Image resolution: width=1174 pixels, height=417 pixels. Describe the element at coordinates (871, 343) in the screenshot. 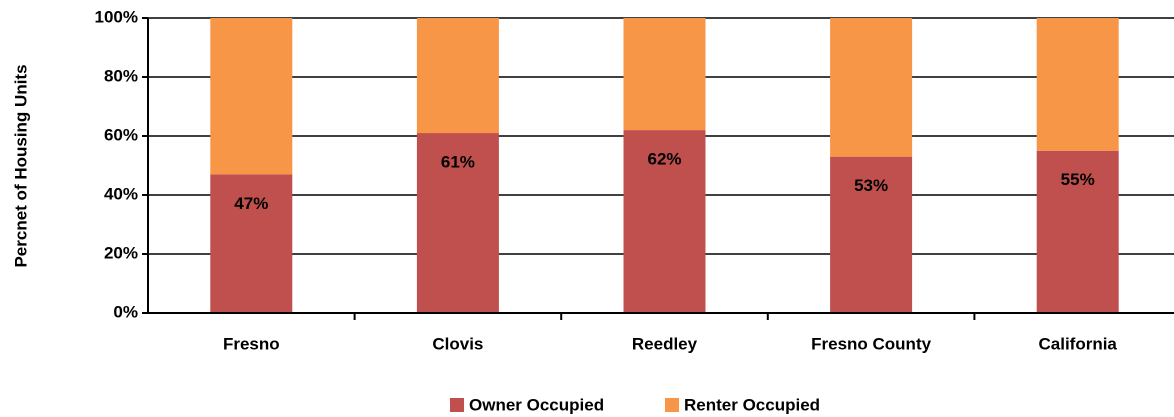

I see `x-tick-label: Fresno County` at that location.